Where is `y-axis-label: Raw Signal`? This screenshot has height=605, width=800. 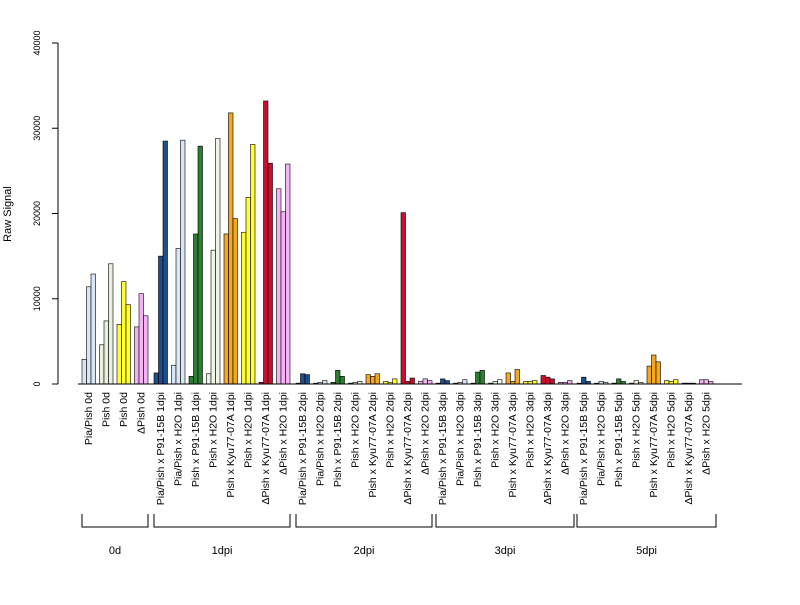
y-axis-label: Raw Signal is located at coordinates (8, 214).